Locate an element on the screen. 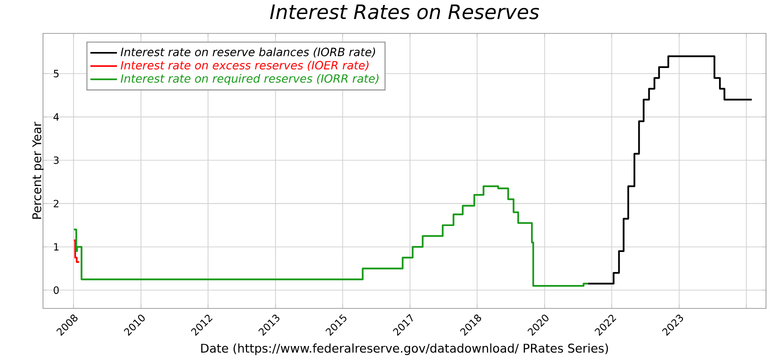 This screenshot has width=780, height=360. chart-title: Interest Rates on Reserves is located at coordinates (405, 12).